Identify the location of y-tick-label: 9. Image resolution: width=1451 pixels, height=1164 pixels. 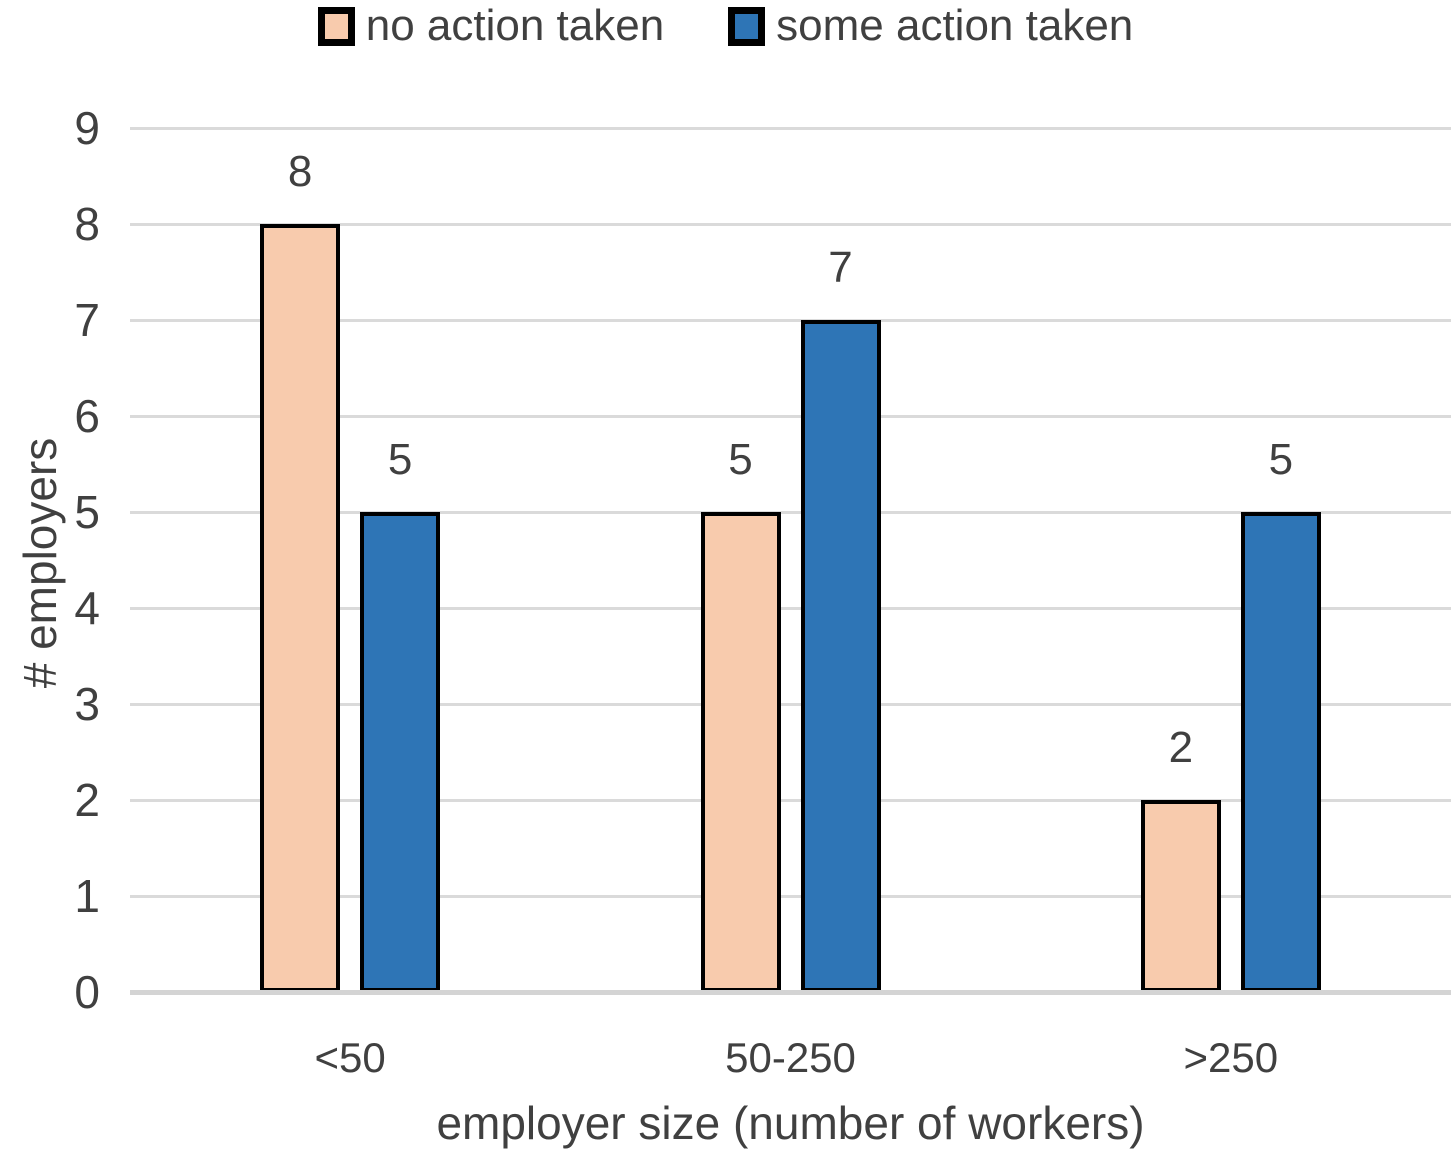
(87, 128).